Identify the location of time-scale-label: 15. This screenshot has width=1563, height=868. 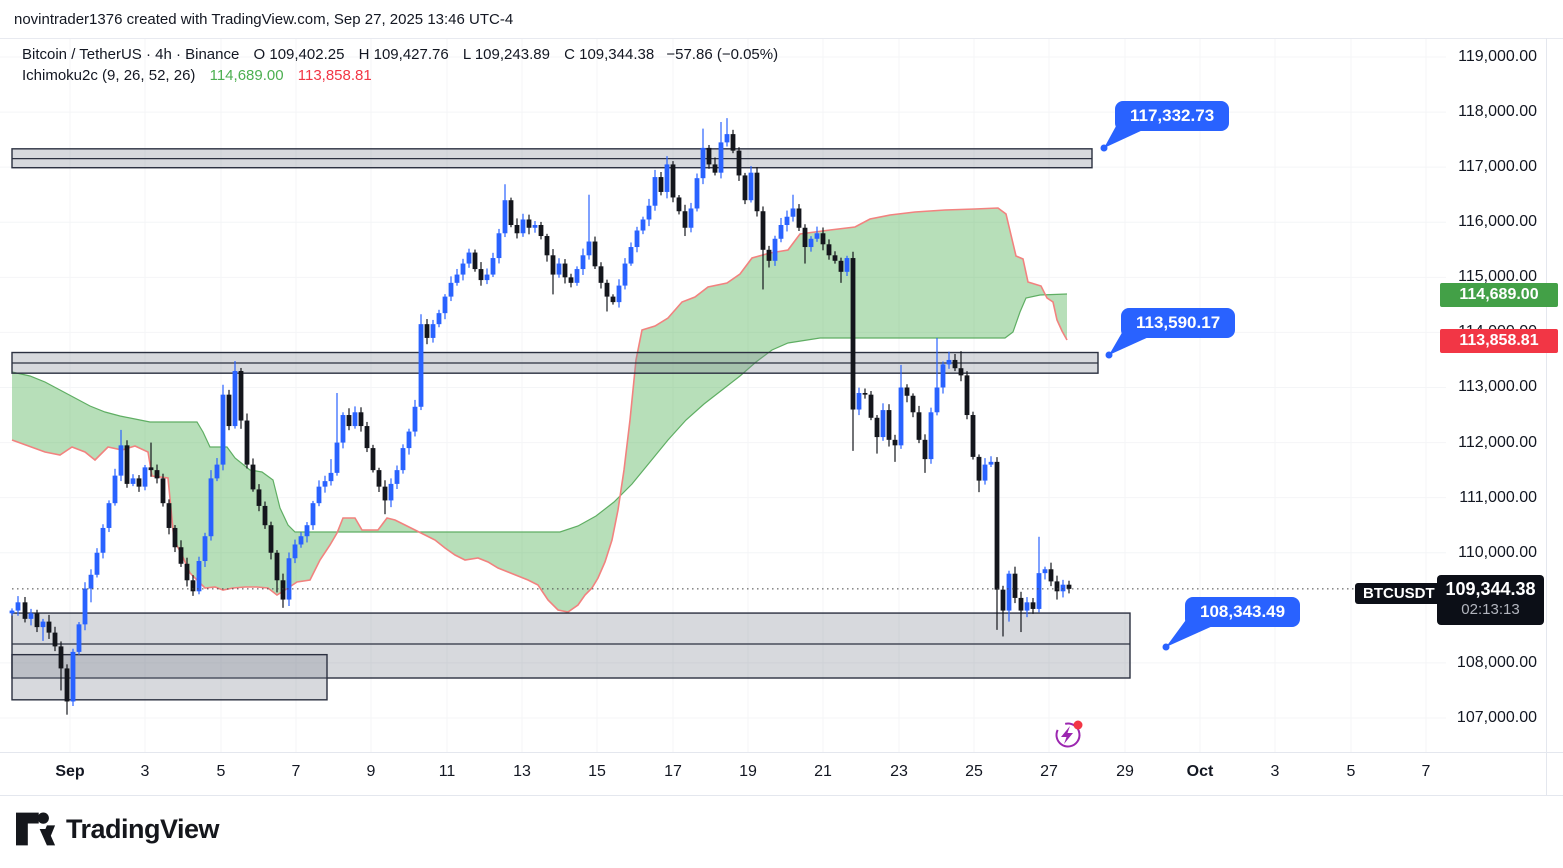
(597, 771).